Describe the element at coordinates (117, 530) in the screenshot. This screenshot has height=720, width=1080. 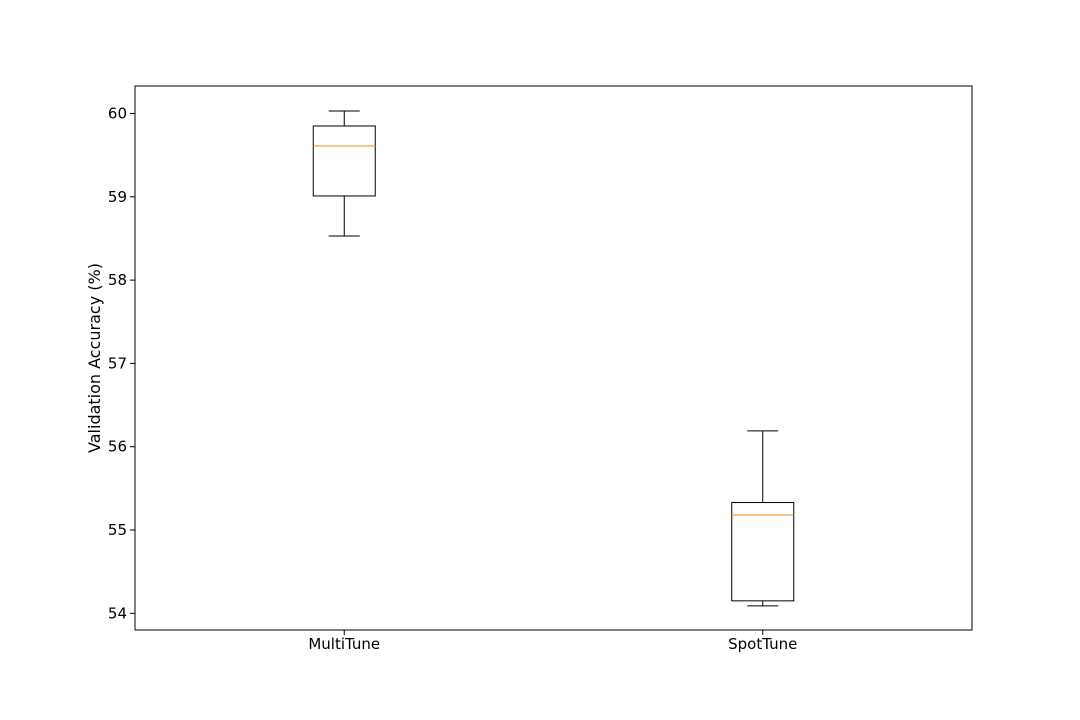
I see `y-tick-label: 55` at that location.